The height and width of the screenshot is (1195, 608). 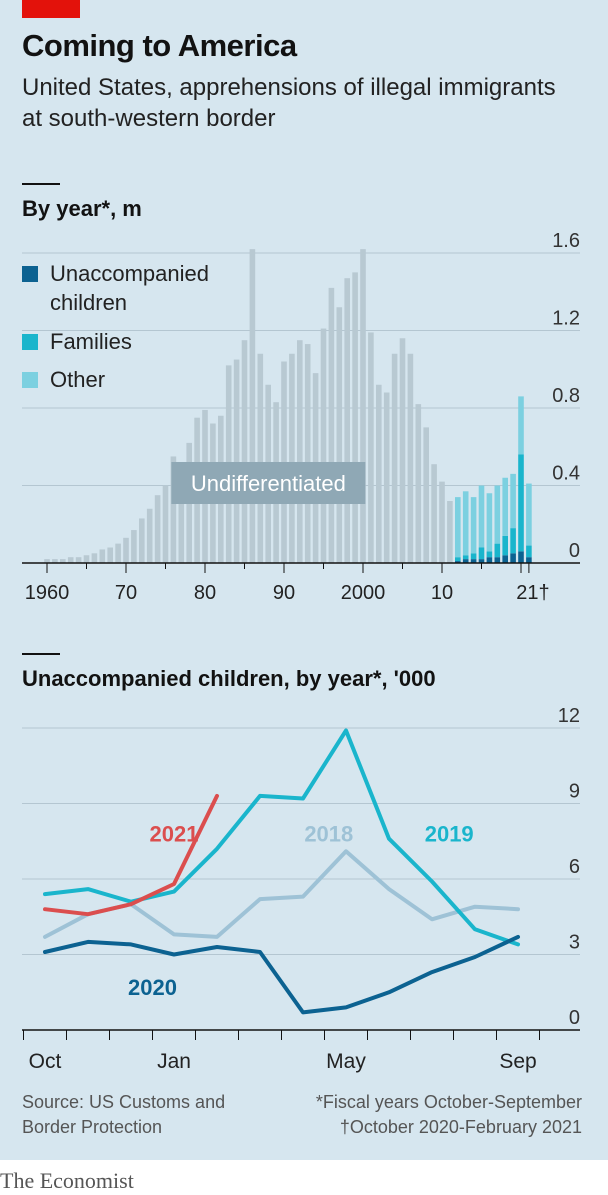 What do you see at coordinates (157, 529) in the screenshot?
I see `bar-undifferentiated-1974` at bounding box center [157, 529].